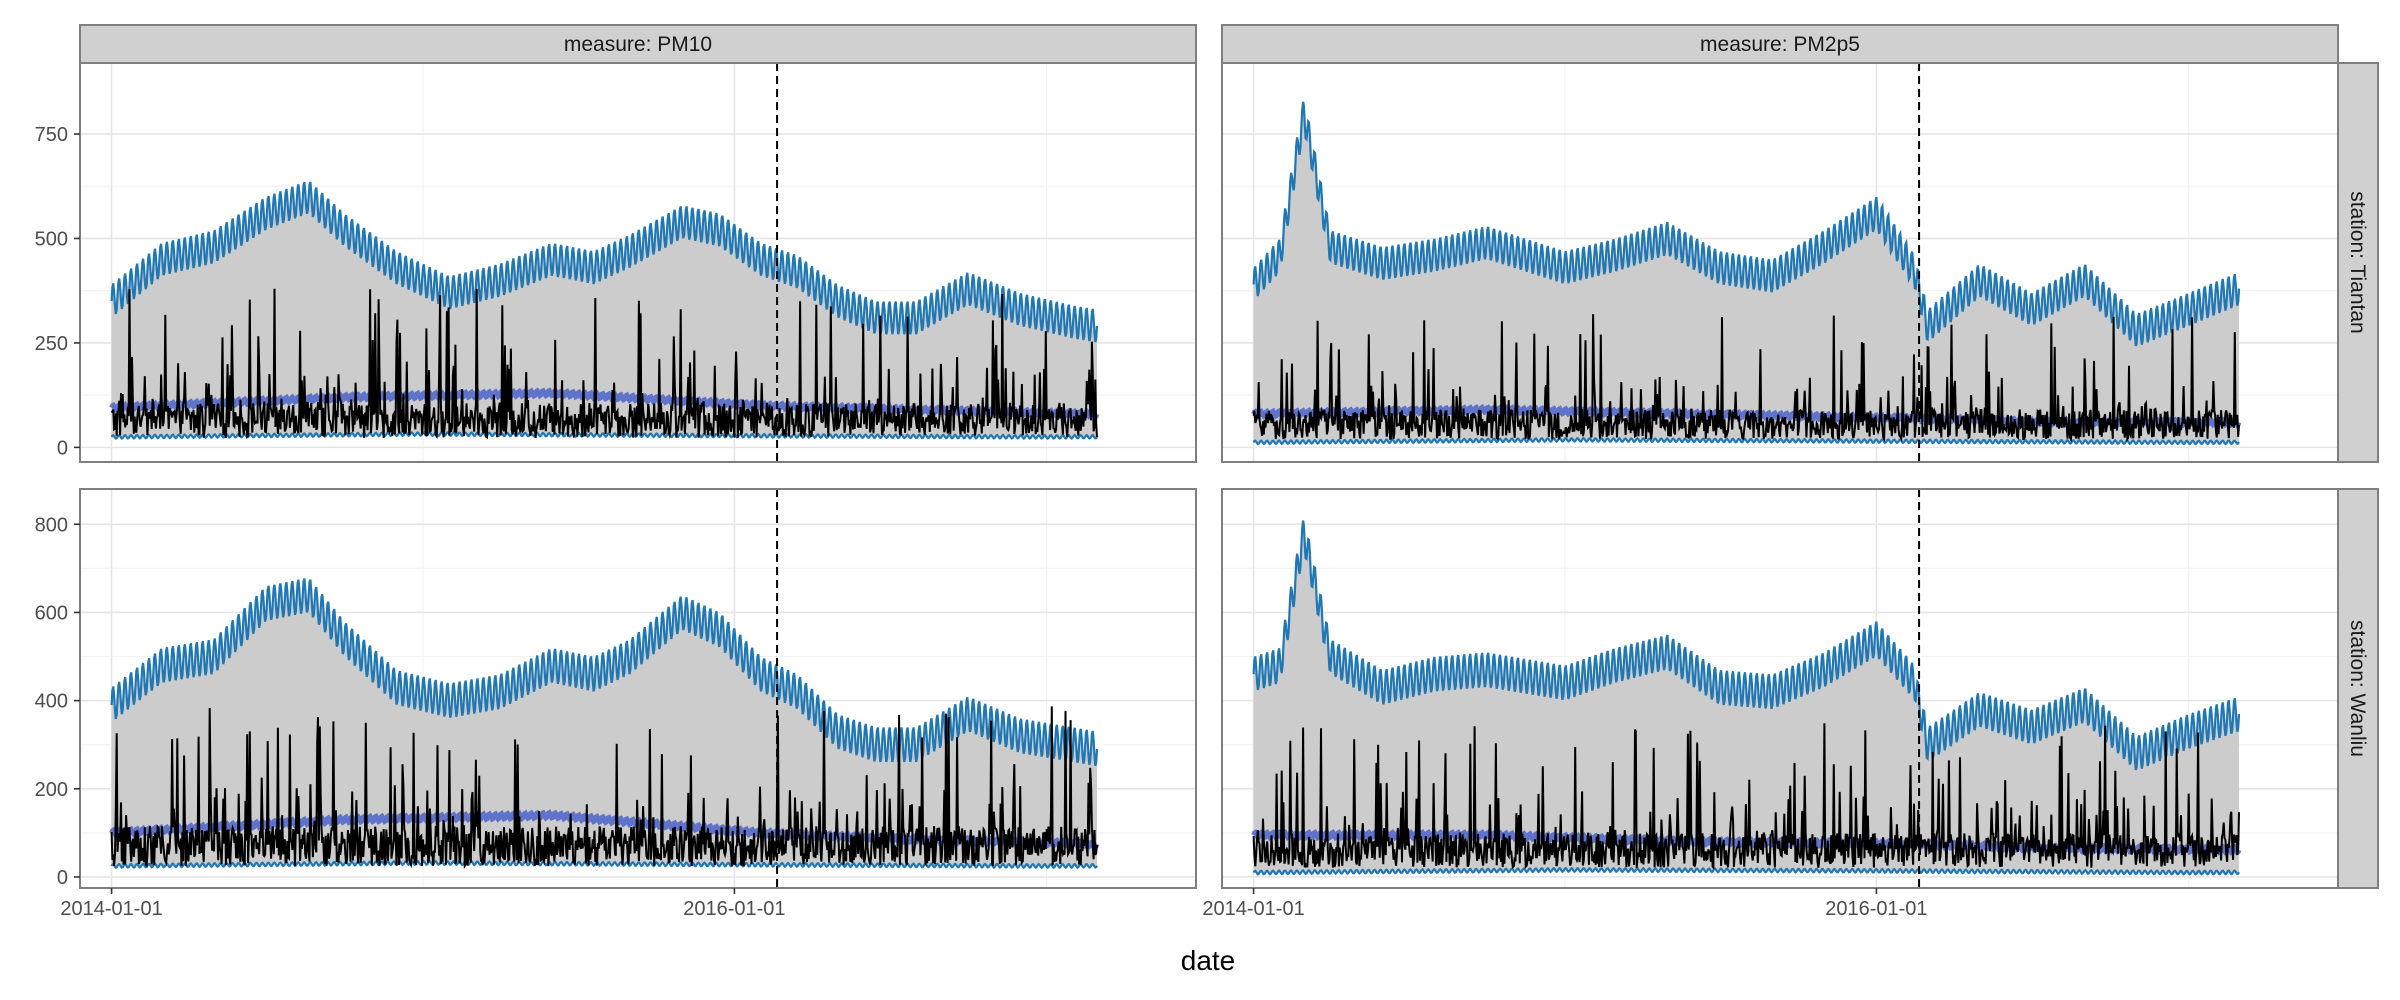 This screenshot has height=1000, width=2400. I want to click on facet-strip-label-measure: measure: PM10, so click(638, 44).